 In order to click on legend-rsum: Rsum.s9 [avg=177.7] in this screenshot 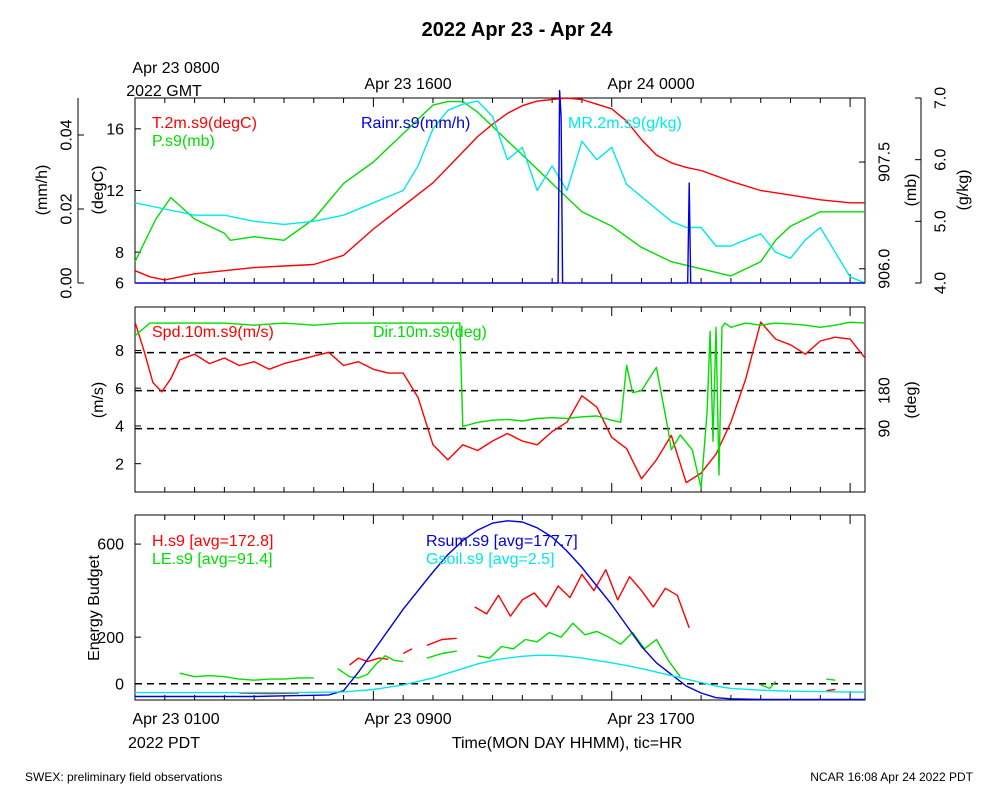, I will do `click(502, 541)`.